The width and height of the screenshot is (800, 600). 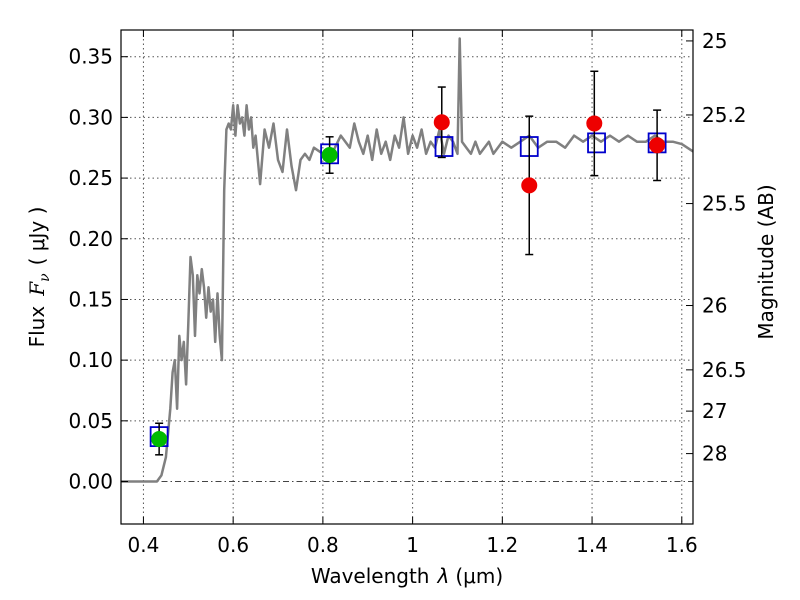 What do you see at coordinates (233, 545) in the screenshot?
I see `x-tick-label: 0.6` at bounding box center [233, 545].